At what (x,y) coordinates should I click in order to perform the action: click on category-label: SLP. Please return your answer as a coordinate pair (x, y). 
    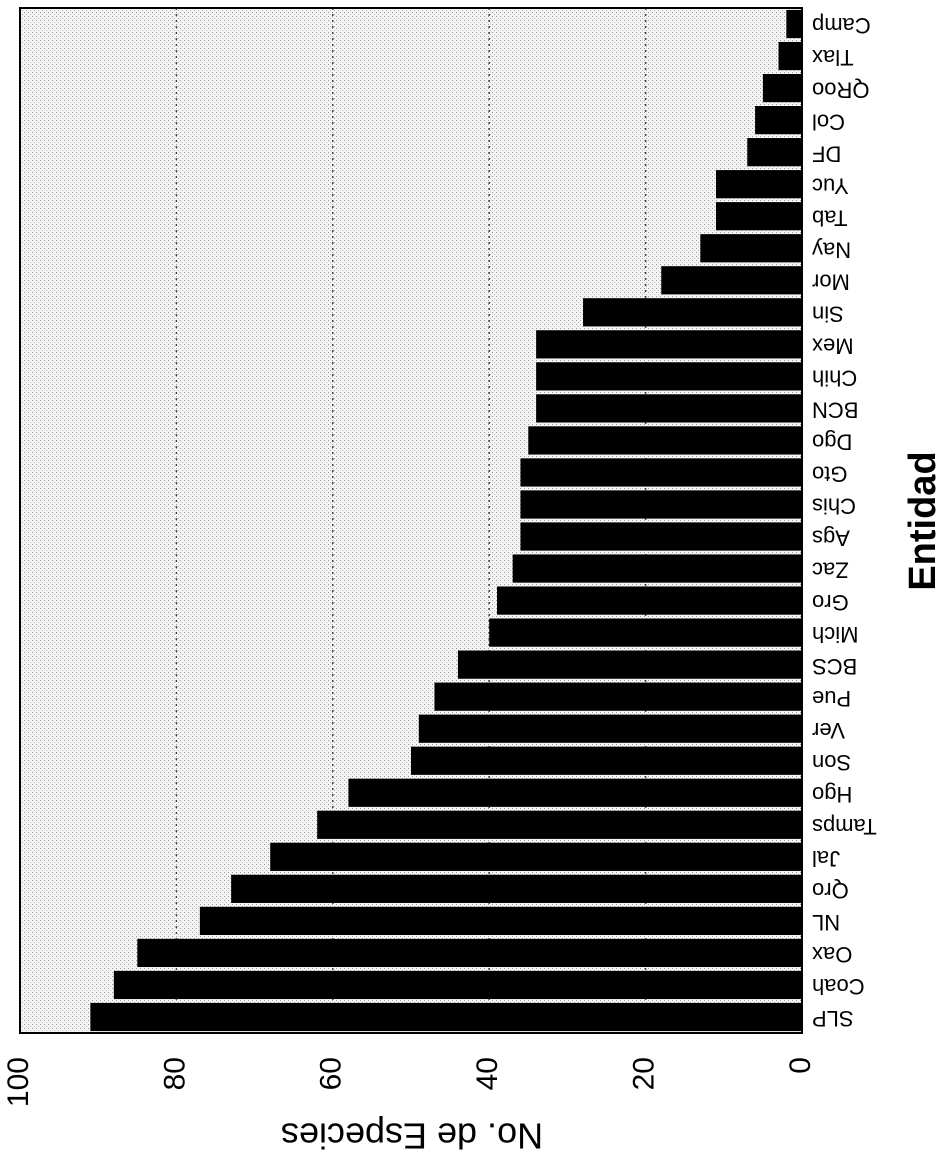
    Looking at the image, I should click on (833, 1018).